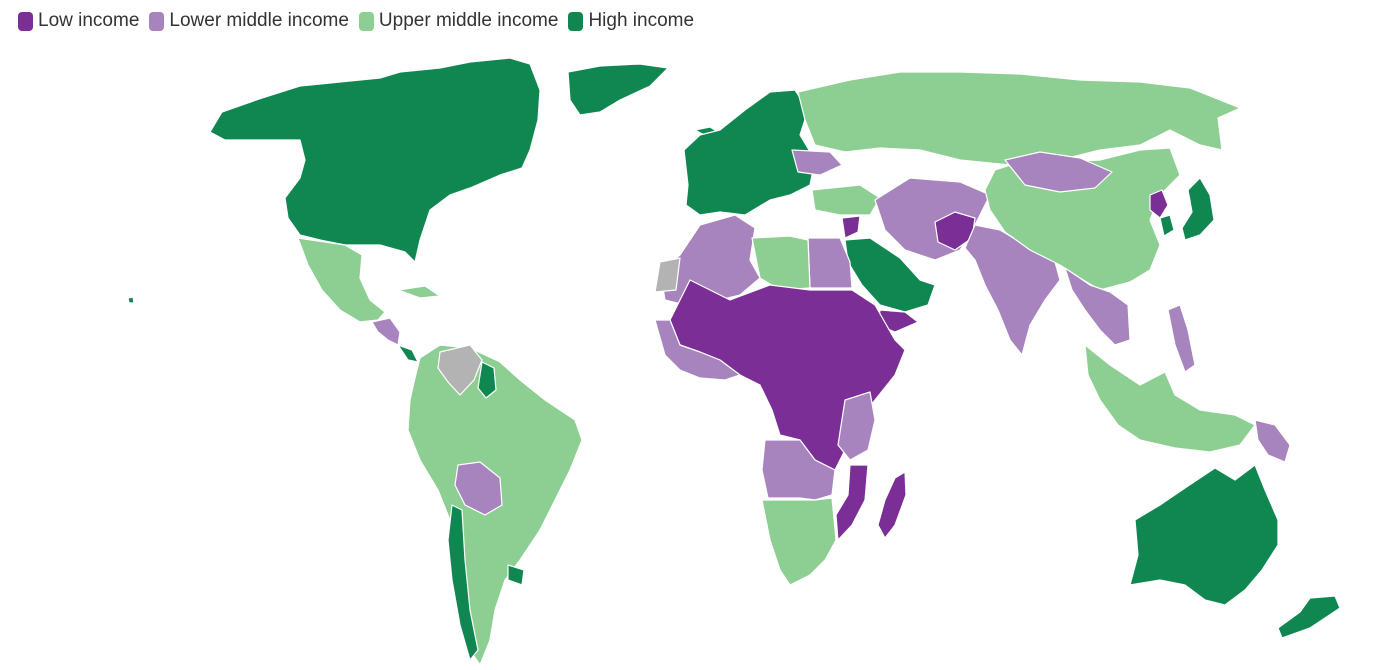 This screenshot has width=1396, height=670. Describe the element at coordinates (516, 575) in the screenshot. I see `region-uruguay` at that location.